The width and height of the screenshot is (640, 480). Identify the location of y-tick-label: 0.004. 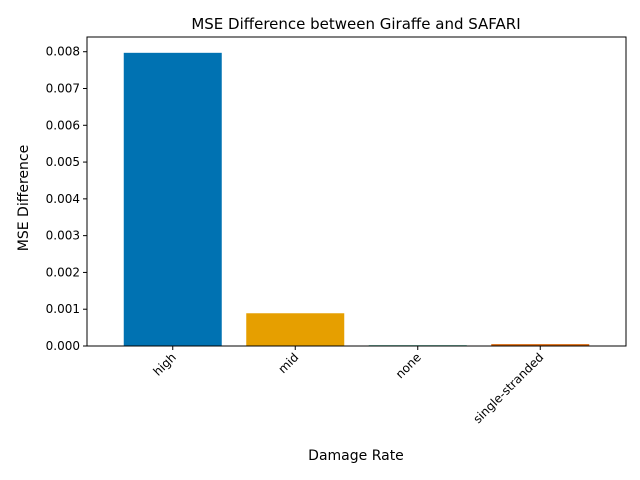
(63, 199).